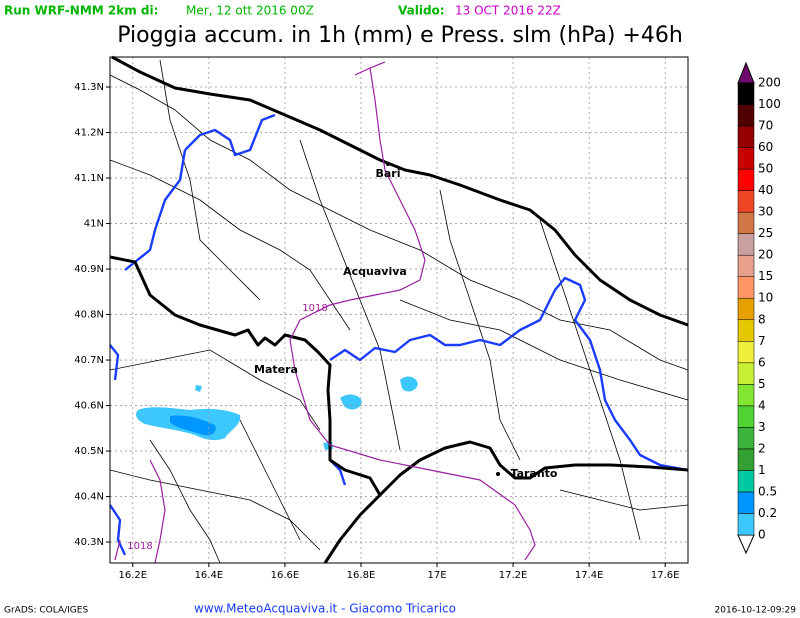  What do you see at coordinates (89, 542) in the screenshot?
I see `y-tick-label: 40.3N` at bounding box center [89, 542].